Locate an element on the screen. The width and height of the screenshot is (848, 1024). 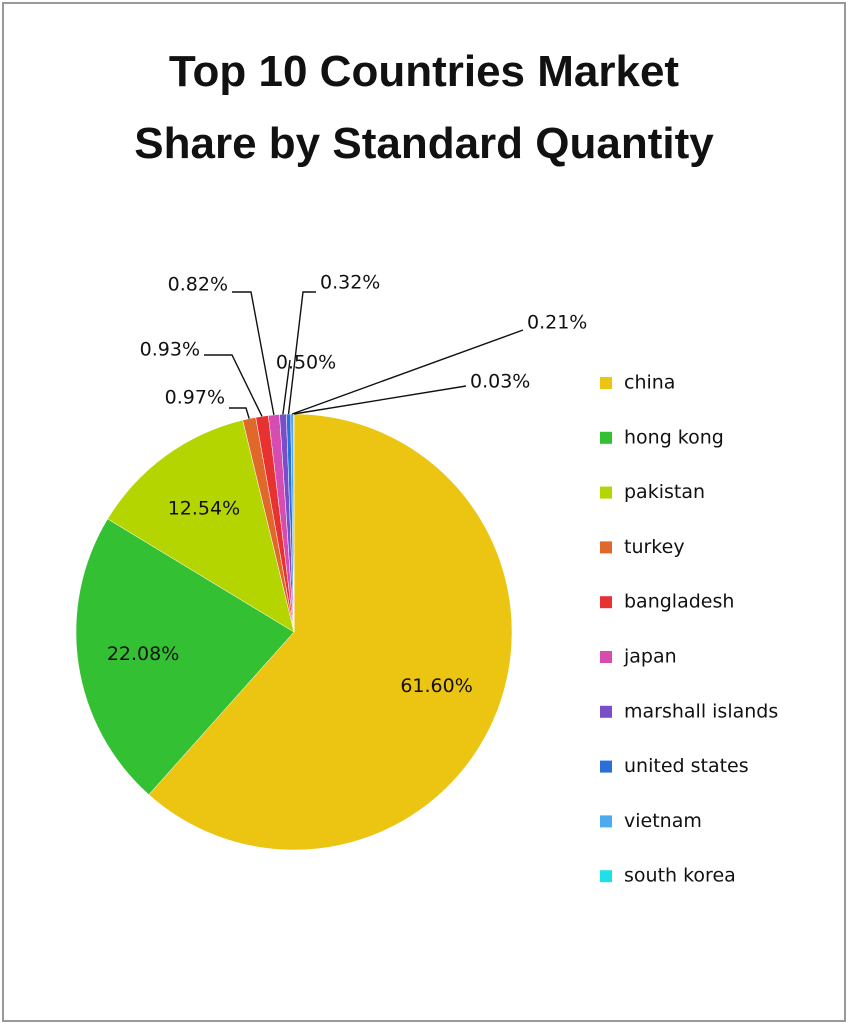
data-label: 0.03% is located at coordinates (500, 382).